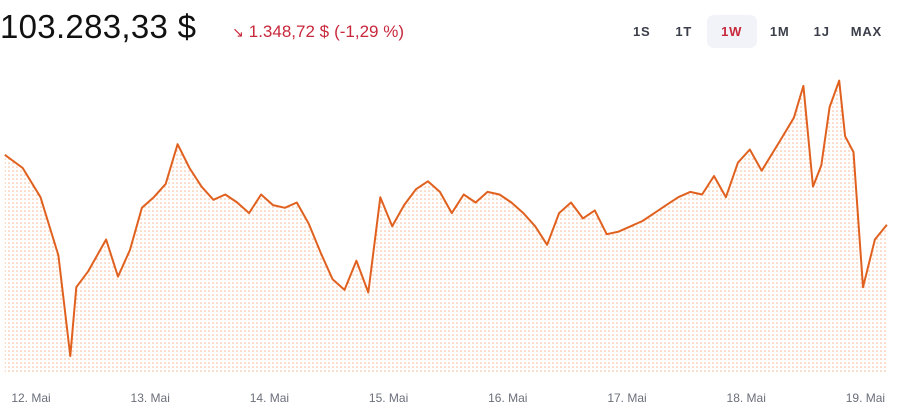 The width and height of the screenshot is (900, 413). I want to click on range-button-1j: 1J, so click(821, 31).